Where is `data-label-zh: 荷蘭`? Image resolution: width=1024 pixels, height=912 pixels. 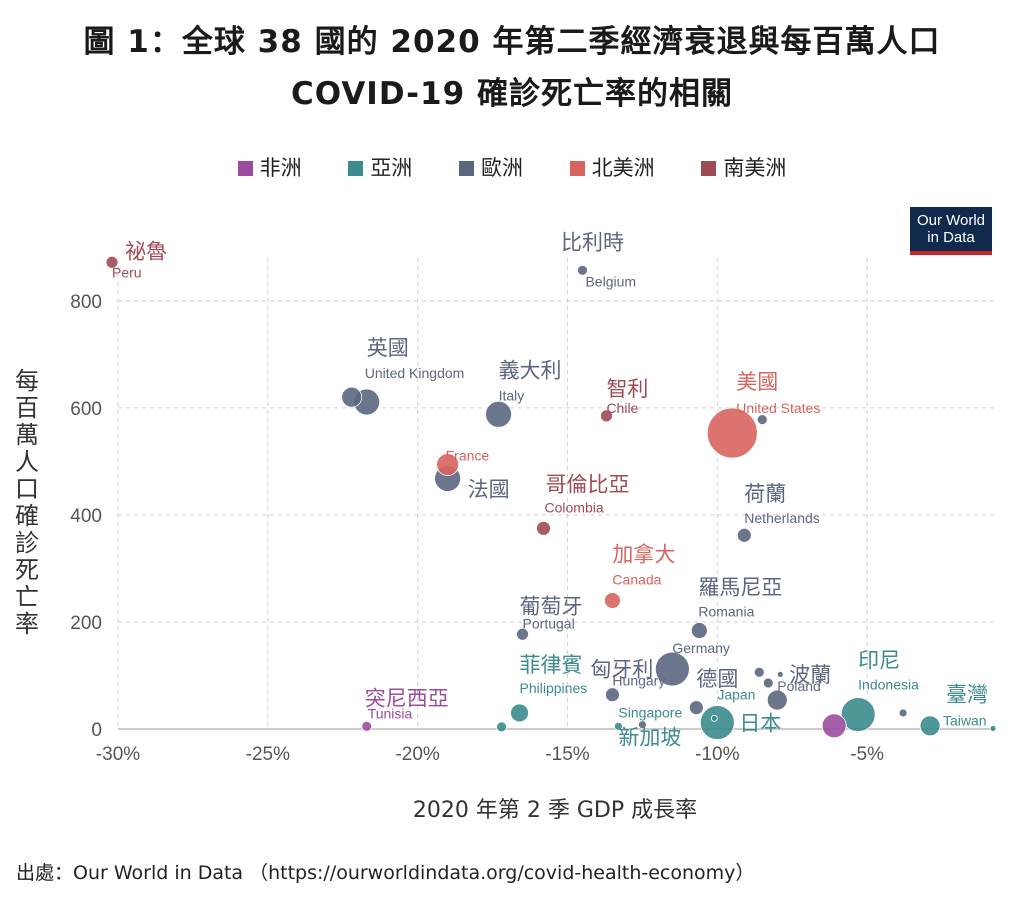
data-label-zh: 荷蘭 is located at coordinates (765, 494).